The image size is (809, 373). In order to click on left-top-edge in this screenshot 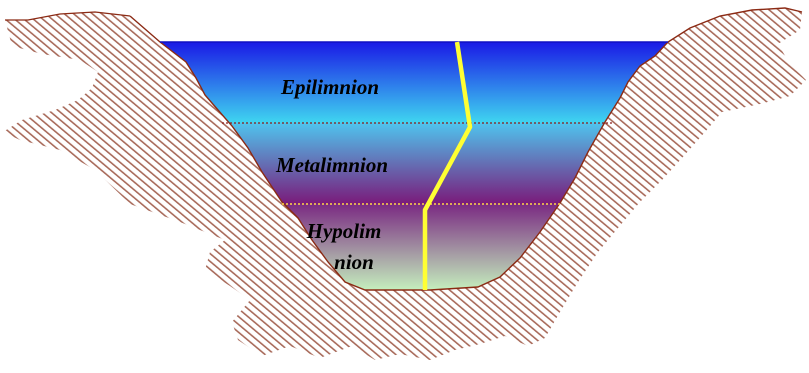, I will do `click(68, 16)`.